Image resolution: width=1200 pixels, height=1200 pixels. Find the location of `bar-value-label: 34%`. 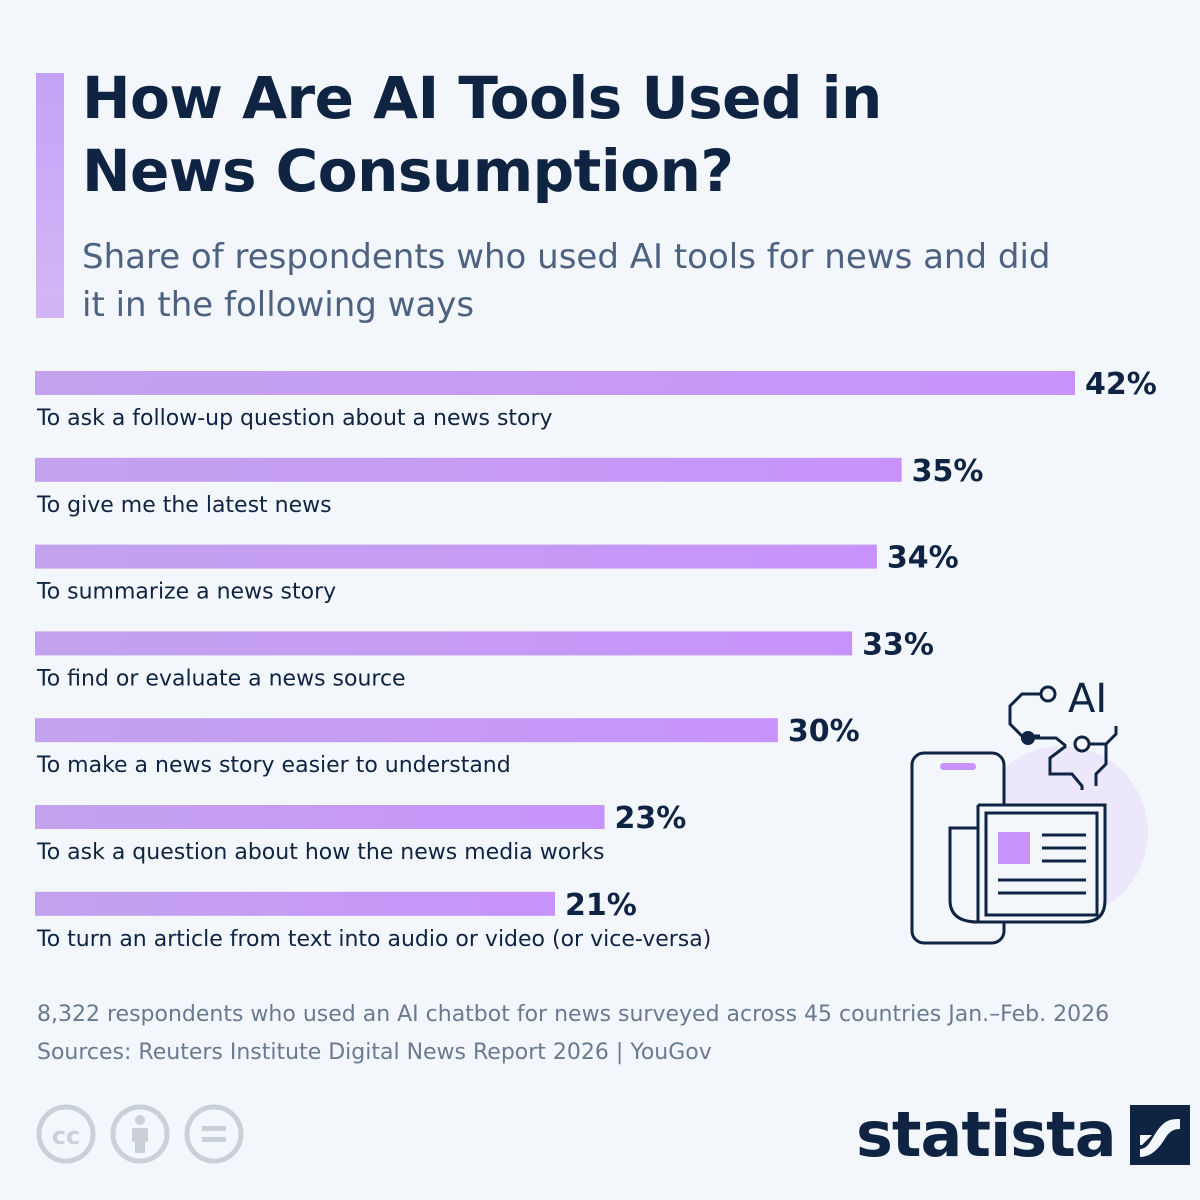

bar-value-label: 34% is located at coordinates (923, 558).